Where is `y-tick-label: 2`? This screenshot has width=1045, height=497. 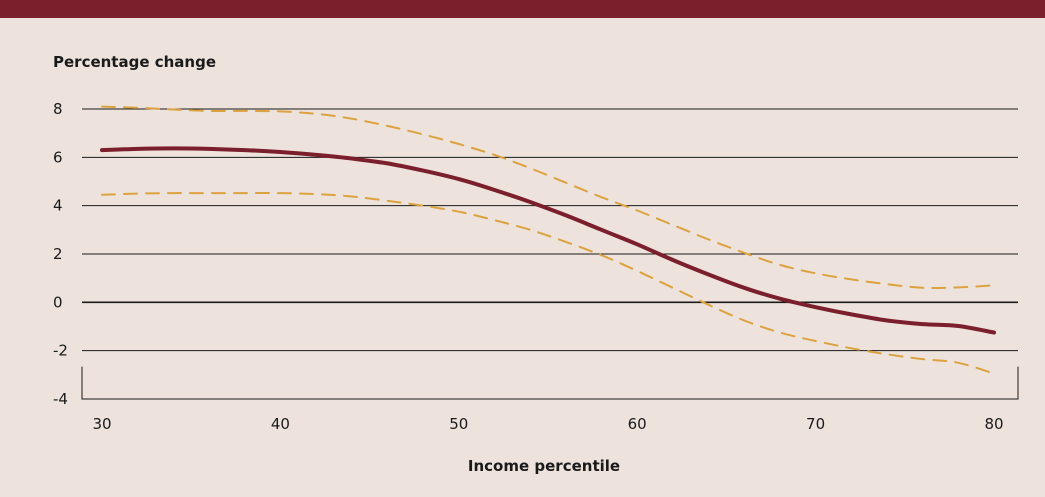
y-tick-label: 2 is located at coordinates (58, 254).